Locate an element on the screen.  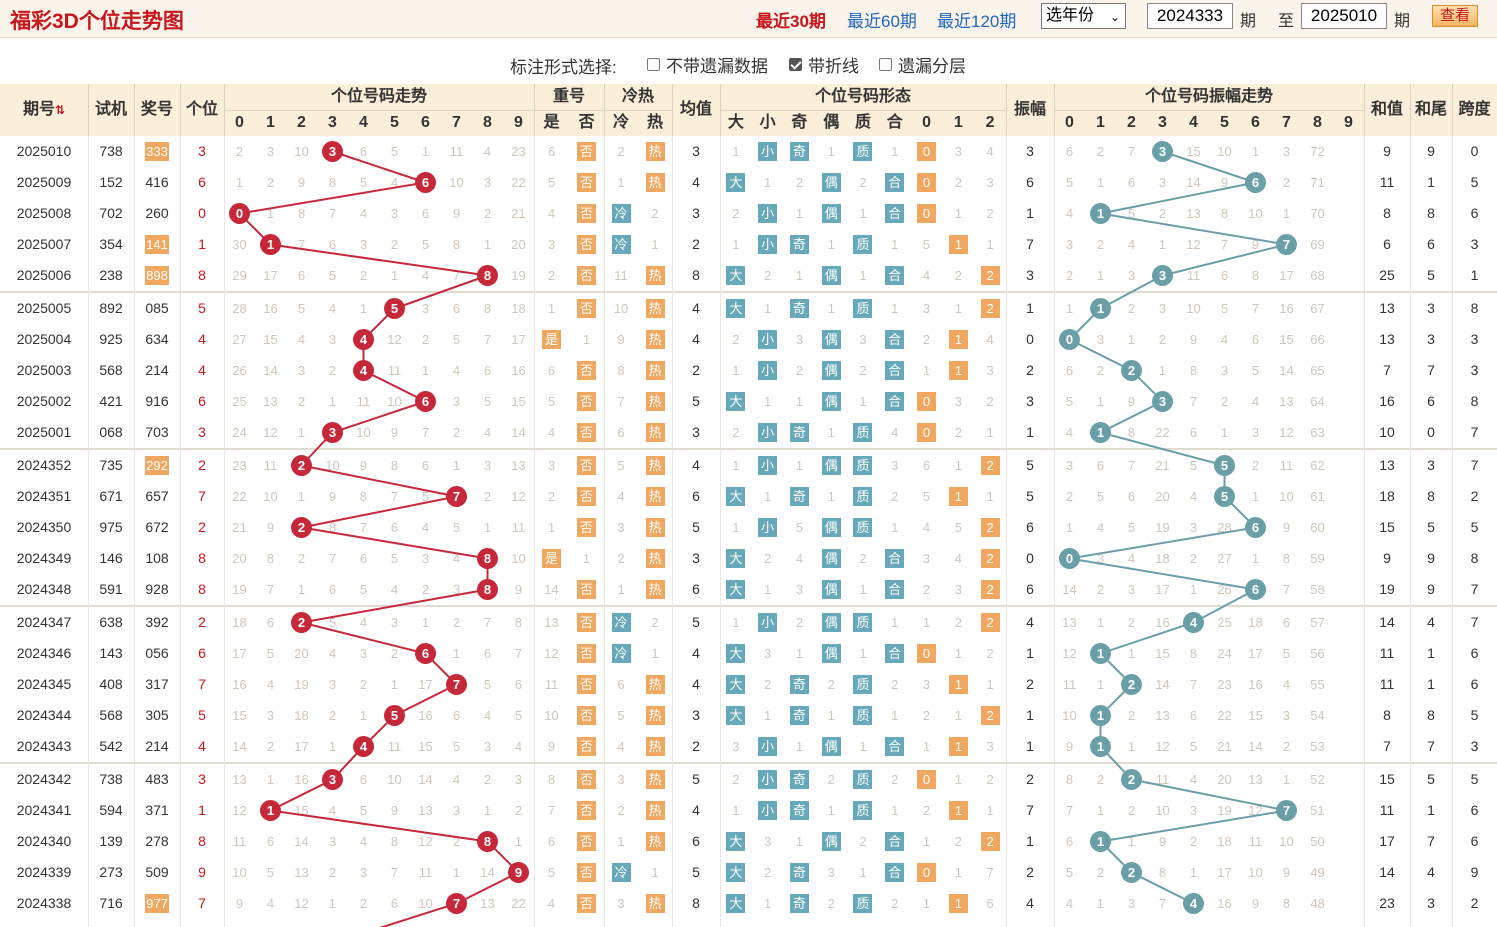
trend-missing: 5 is located at coordinates (363, 589).